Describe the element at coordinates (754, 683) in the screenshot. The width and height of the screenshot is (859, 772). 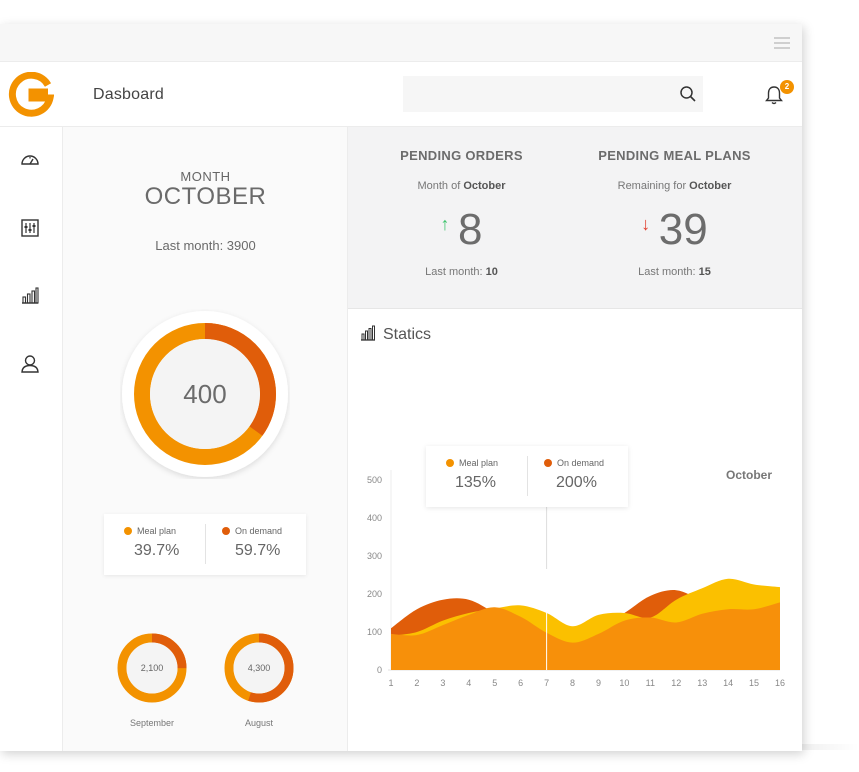
I see `x-tick-label: 15` at that location.